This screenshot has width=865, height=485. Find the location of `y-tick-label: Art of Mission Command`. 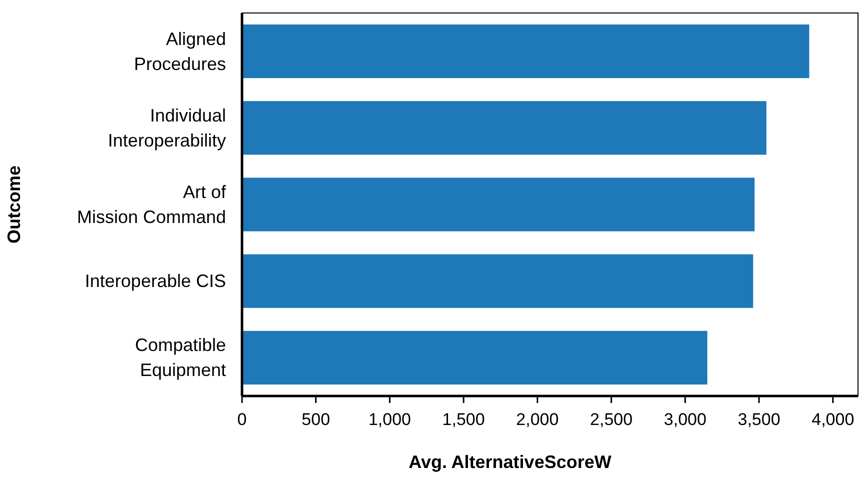

y-tick-label: Art of Mission Command is located at coordinates (151, 204).